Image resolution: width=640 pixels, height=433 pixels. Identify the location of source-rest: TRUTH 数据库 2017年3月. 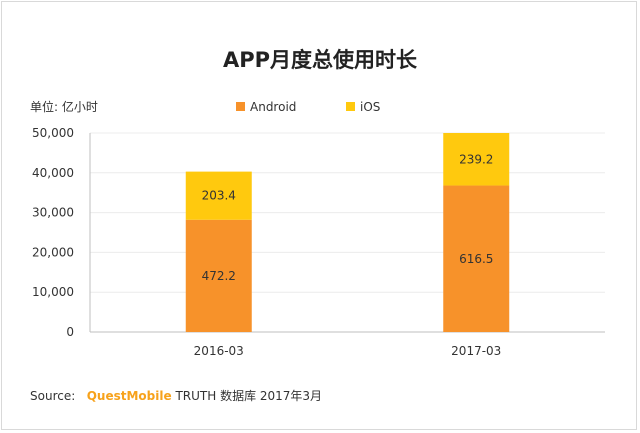
(249, 396).